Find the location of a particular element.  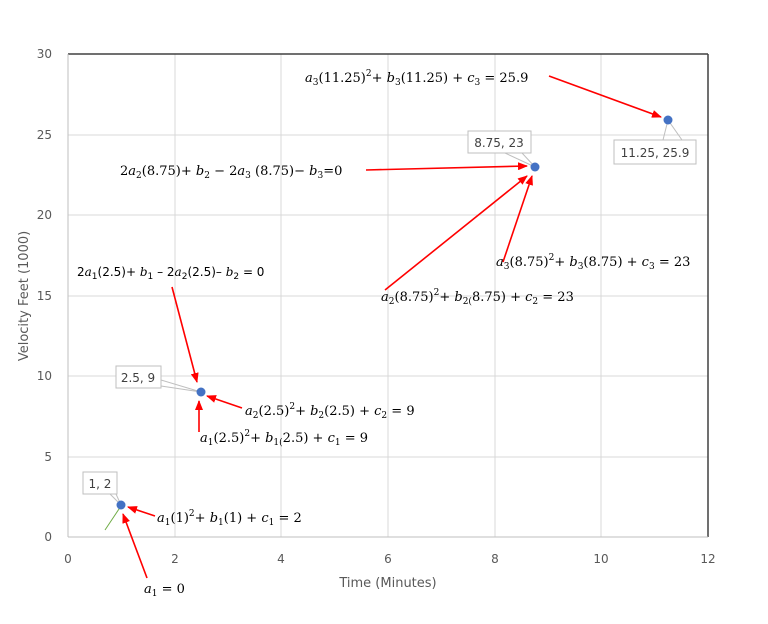

x-tick: 0 is located at coordinates (68, 559).